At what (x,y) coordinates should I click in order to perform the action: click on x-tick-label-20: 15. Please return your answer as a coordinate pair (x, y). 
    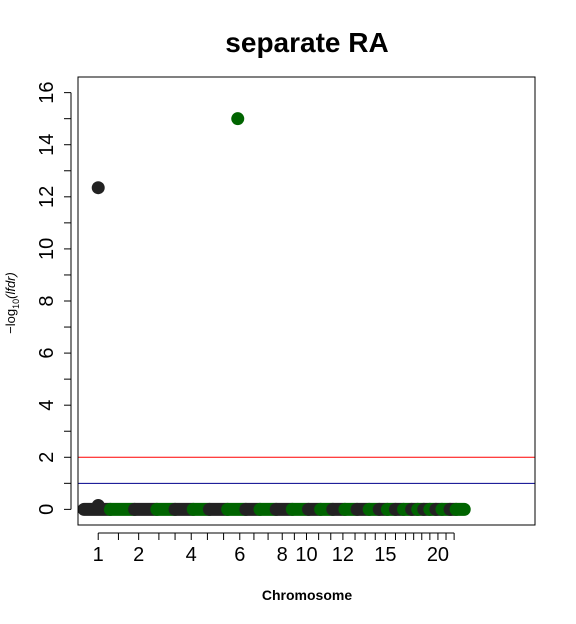
    Looking at the image, I should click on (385, 555).